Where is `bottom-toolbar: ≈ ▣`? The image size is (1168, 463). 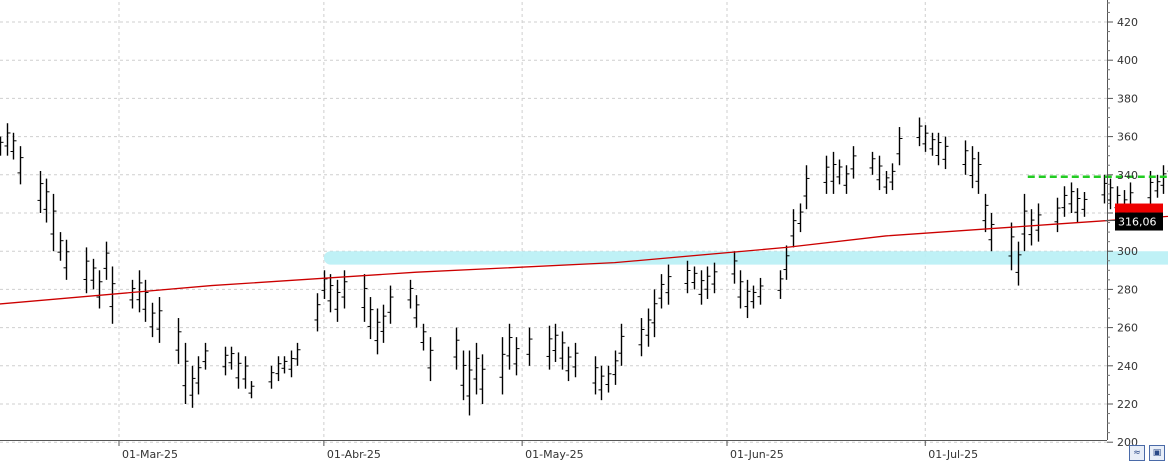
bottom-toolbar: ≈ ▣ is located at coordinates (1146, 453).